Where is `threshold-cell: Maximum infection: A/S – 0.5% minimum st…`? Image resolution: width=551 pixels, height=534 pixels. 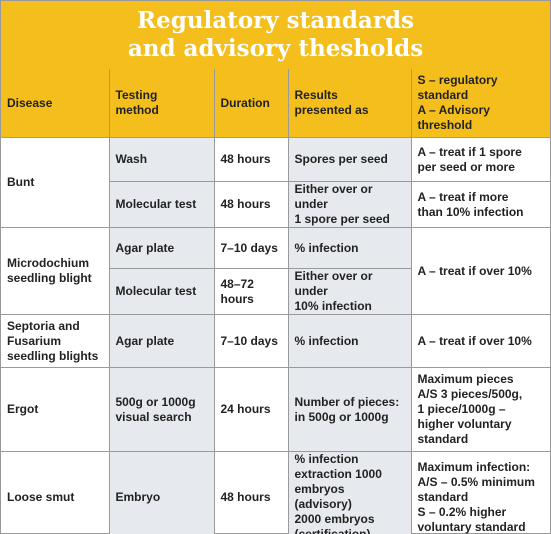
threshold-cell: Maximum infection: A/S – 0.5% minimum st… is located at coordinates (480, 492).